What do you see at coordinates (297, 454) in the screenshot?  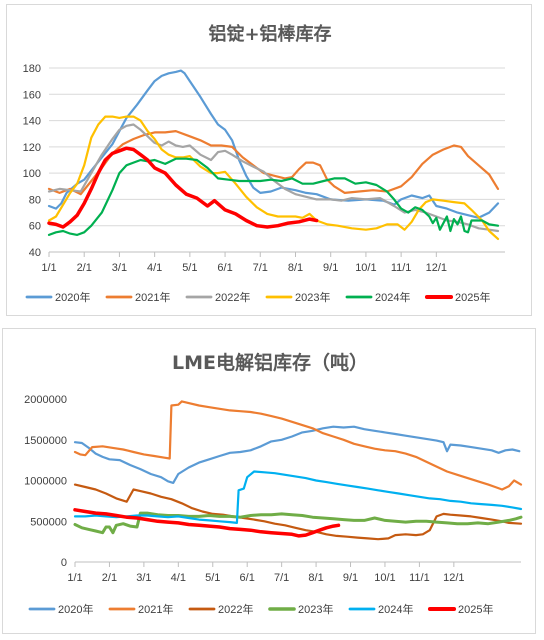 I see `series-line-2020年` at bounding box center [297, 454].